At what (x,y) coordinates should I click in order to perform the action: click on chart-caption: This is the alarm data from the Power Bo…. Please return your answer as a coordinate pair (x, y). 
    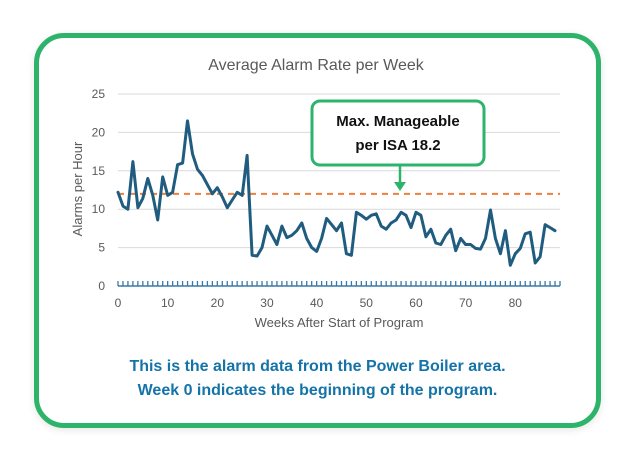
    Looking at the image, I should click on (317, 379).